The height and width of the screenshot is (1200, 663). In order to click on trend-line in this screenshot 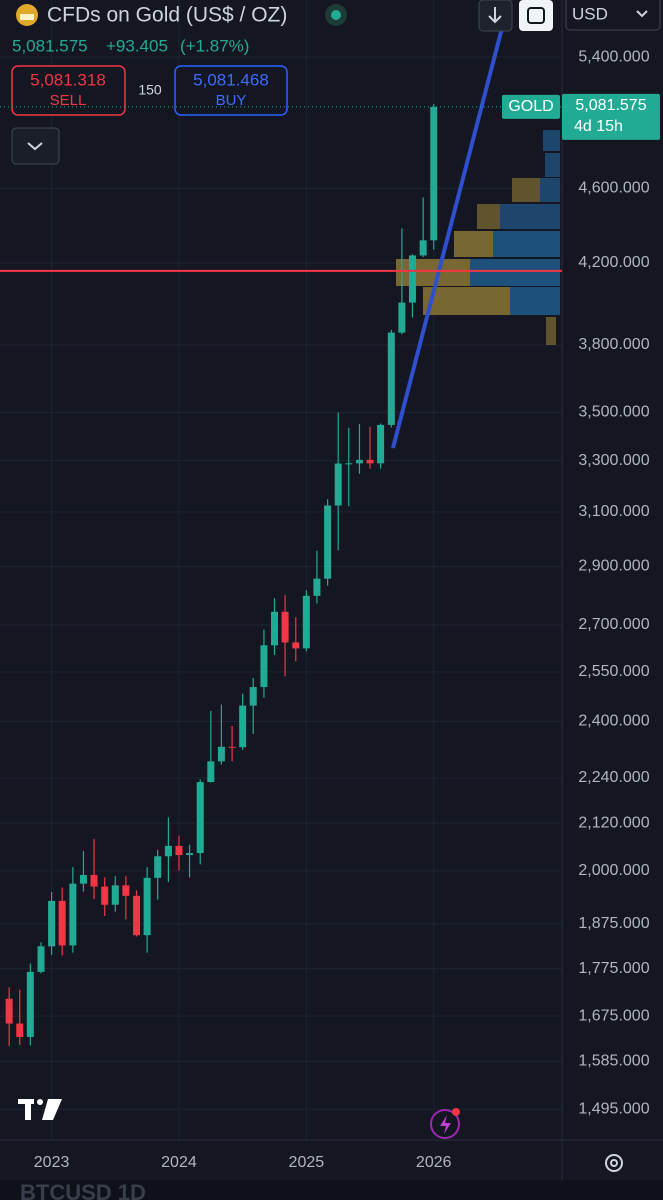, I will do `click(447, 238)`.